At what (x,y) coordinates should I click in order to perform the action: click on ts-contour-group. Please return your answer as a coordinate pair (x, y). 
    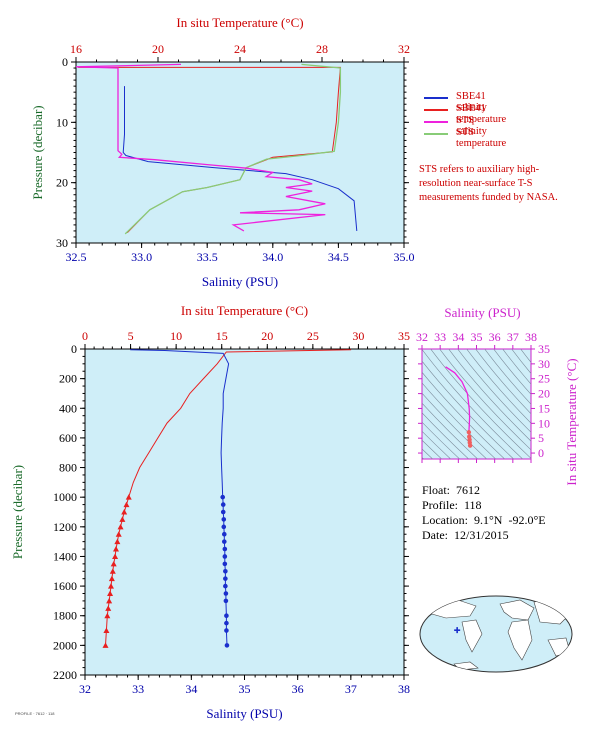
    Looking at the image, I should click on (476, 404).